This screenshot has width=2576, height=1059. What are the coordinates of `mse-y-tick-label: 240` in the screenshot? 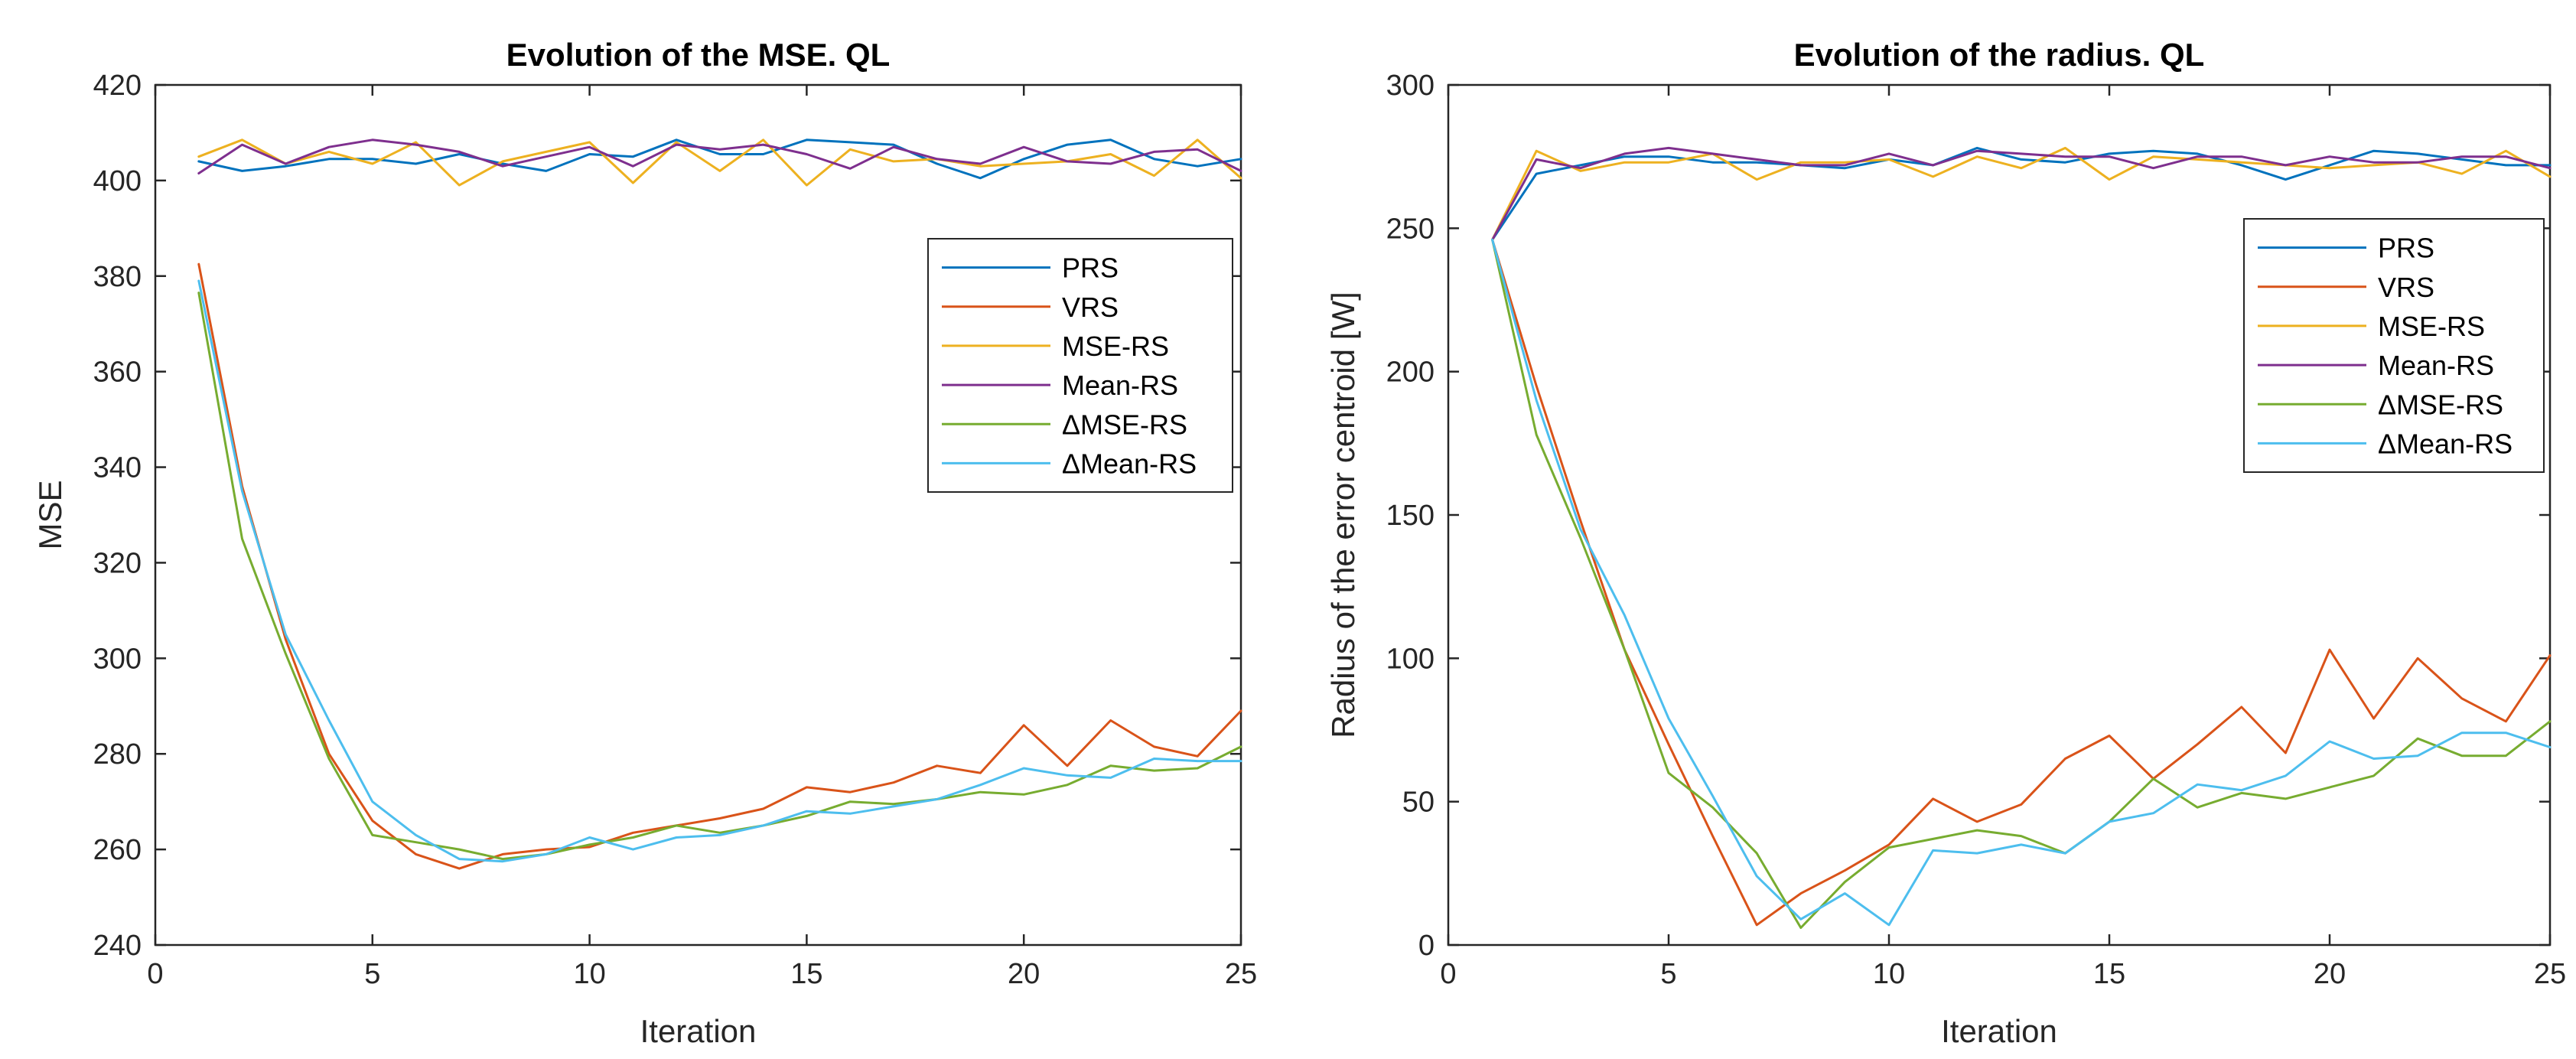 It's located at (118, 946).